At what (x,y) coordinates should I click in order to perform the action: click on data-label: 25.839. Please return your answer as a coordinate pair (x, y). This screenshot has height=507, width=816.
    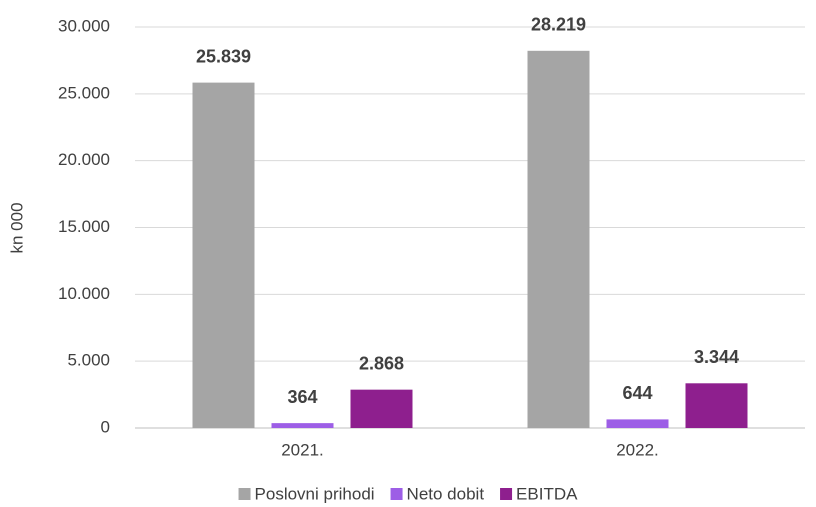
    Looking at the image, I should click on (223, 56).